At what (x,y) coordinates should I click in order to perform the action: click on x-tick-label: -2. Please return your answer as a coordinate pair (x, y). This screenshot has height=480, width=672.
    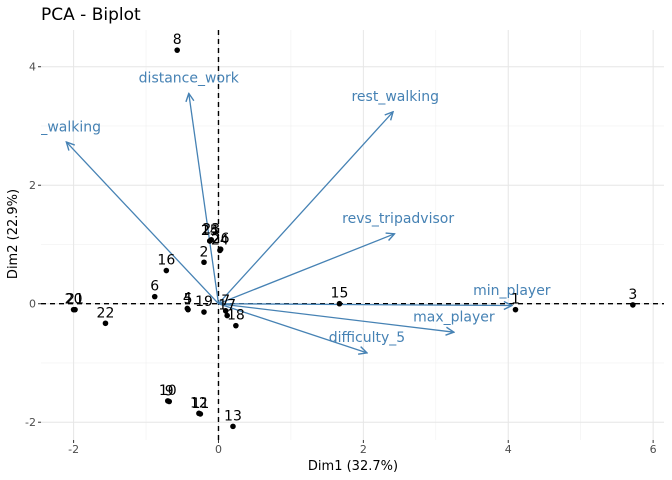
    Looking at the image, I should click on (73, 449).